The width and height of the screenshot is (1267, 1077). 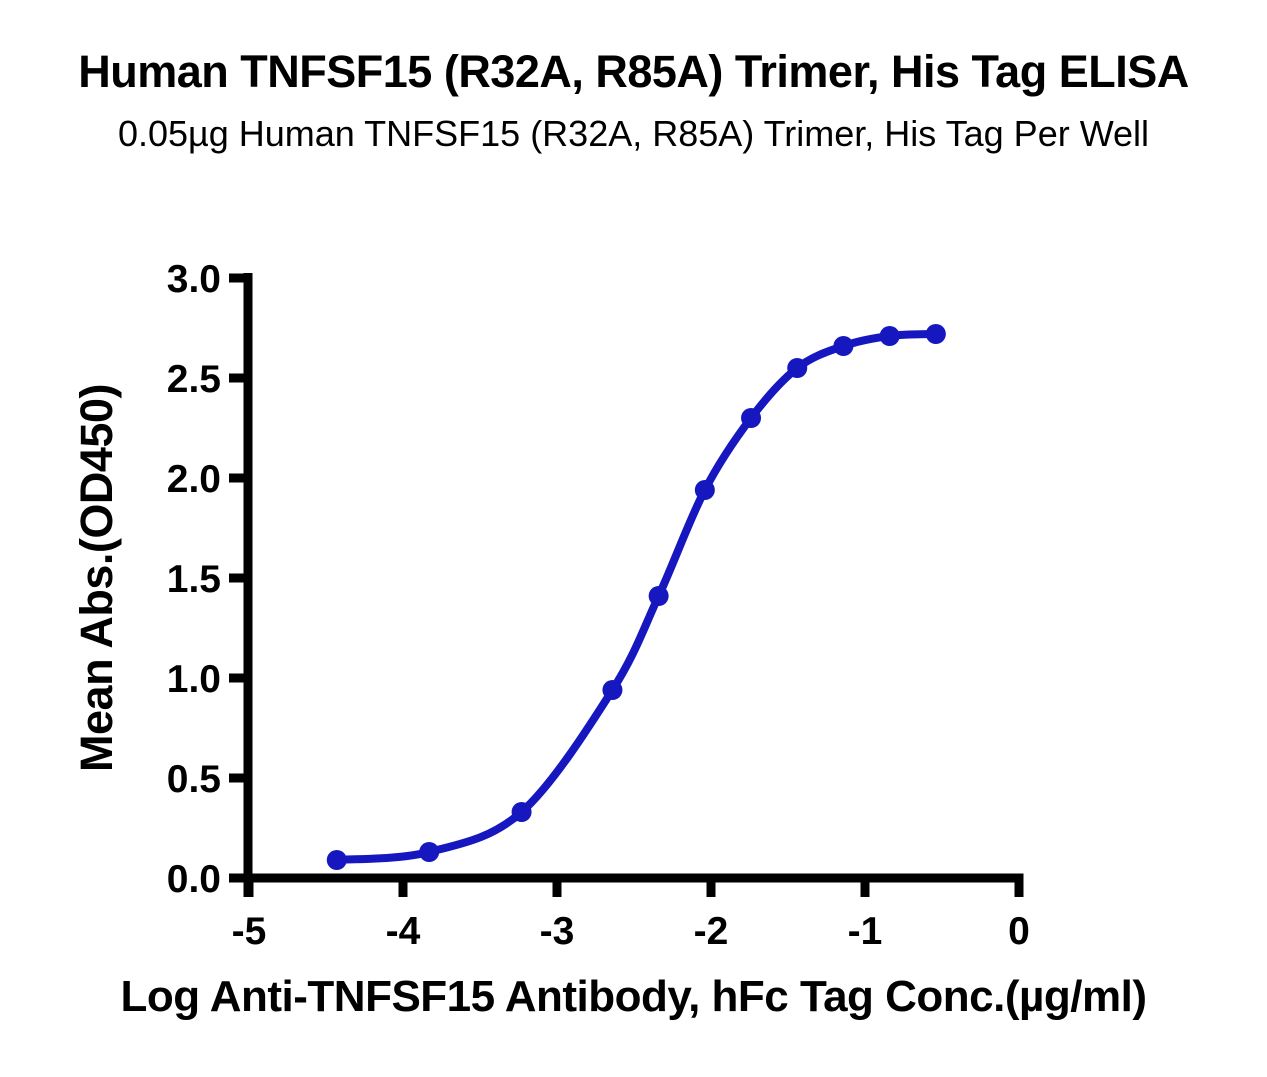 I want to click on x-tick-label: -3, so click(x=557, y=931).